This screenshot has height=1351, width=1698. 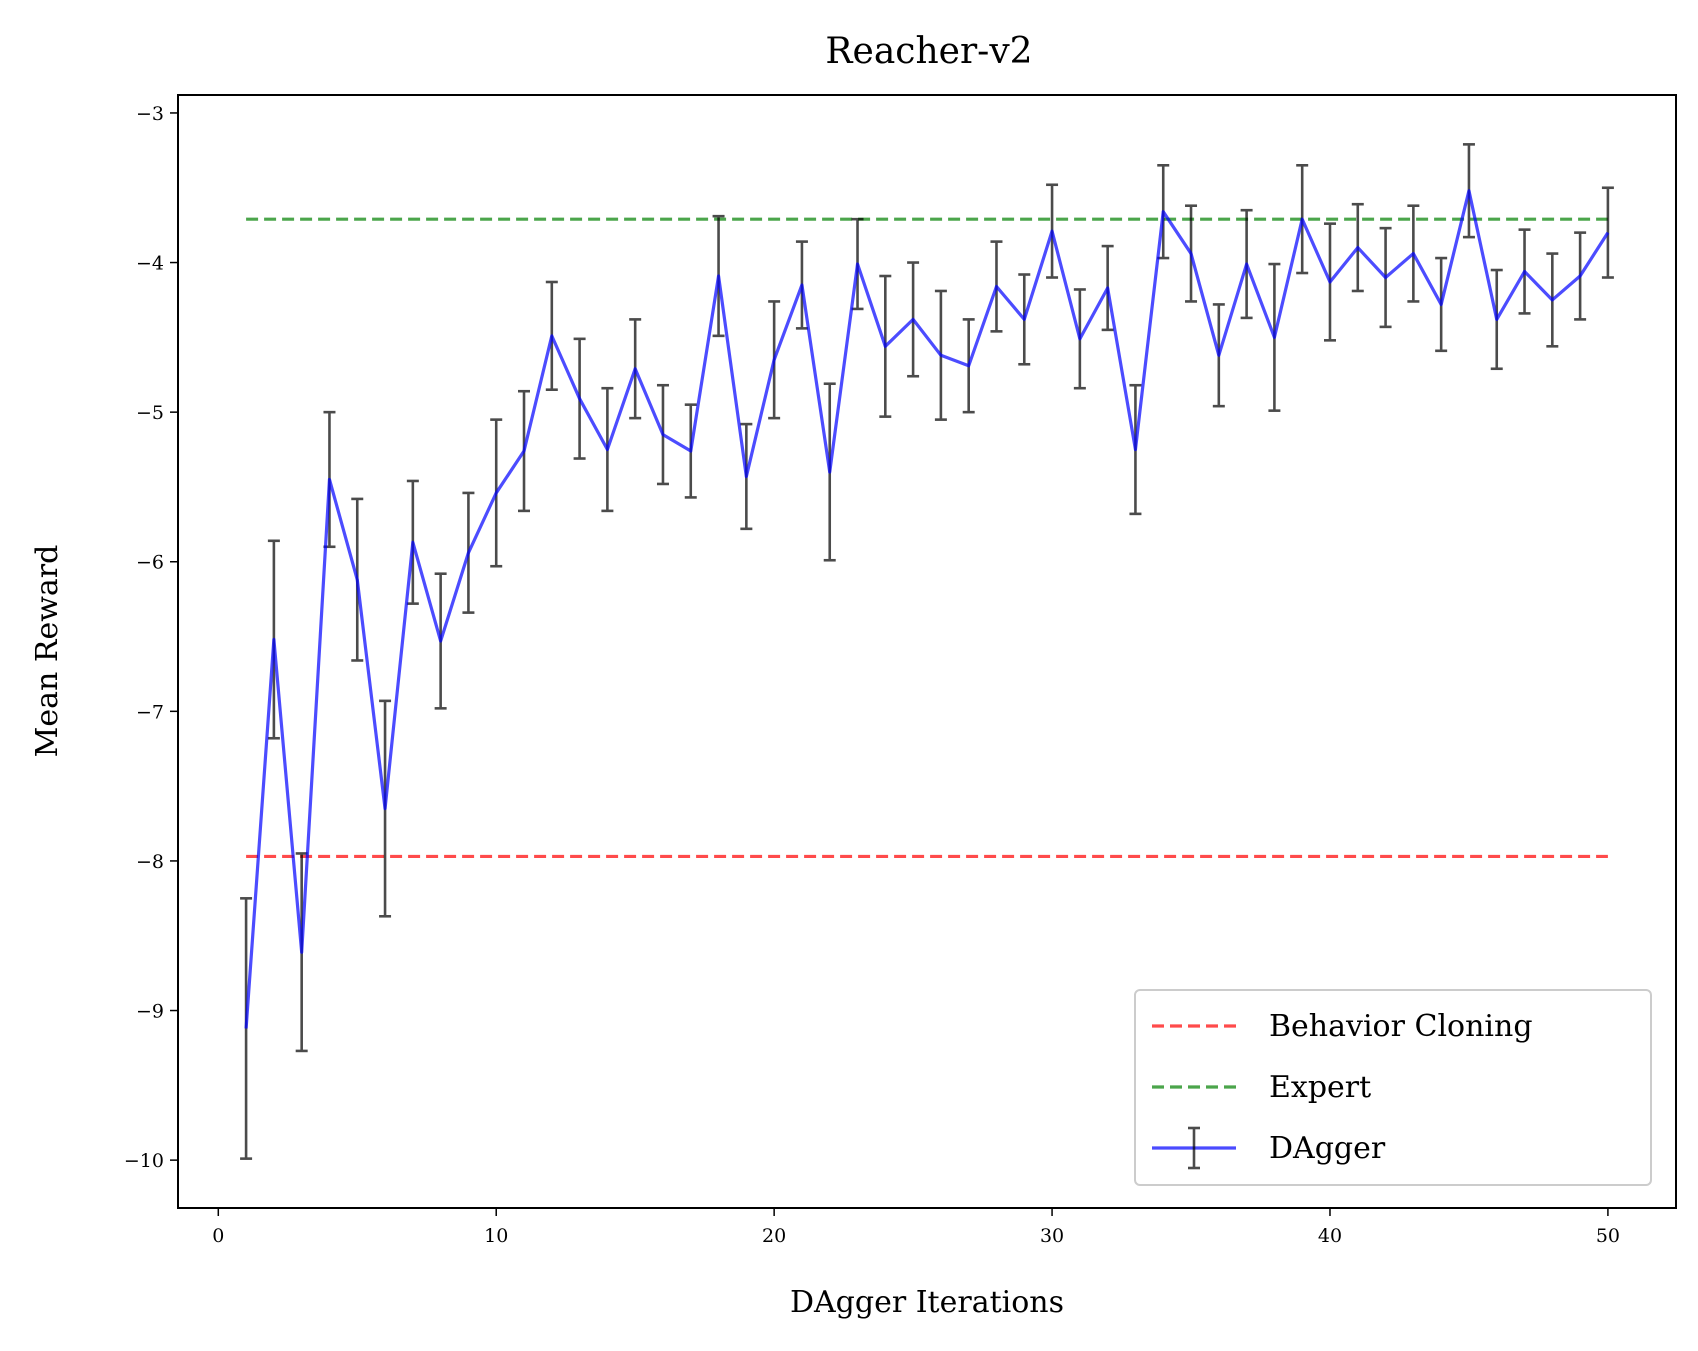 I want to click on x-tick-label: 0, so click(x=218, y=1236).